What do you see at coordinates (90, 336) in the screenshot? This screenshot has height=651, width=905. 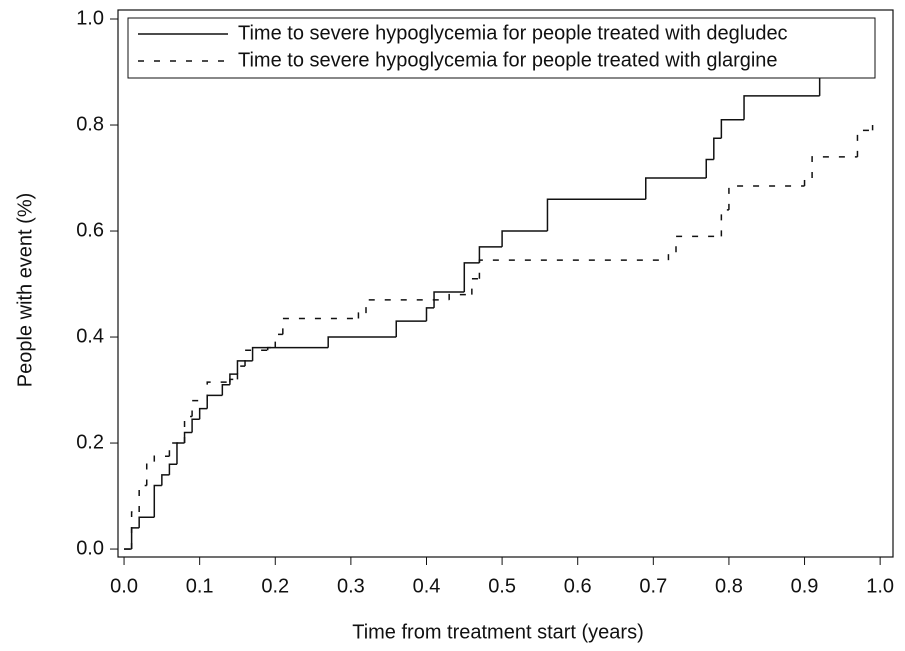 I see `y-tick-label: 0.4` at bounding box center [90, 336].